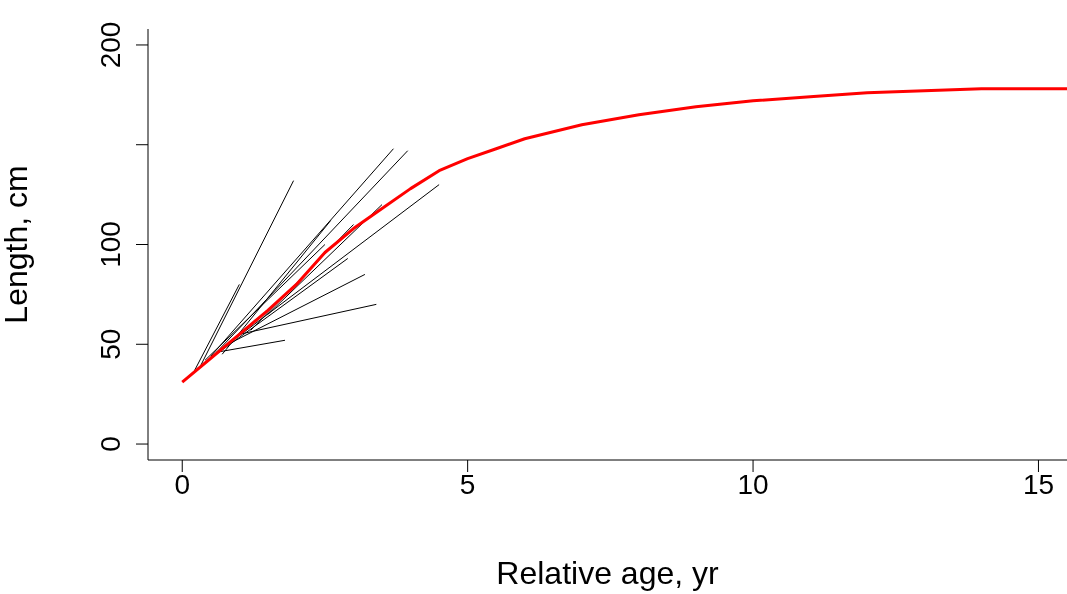 This screenshot has height=594, width=1067. I want to click on y-tick-label: 200, so click(110, 45).